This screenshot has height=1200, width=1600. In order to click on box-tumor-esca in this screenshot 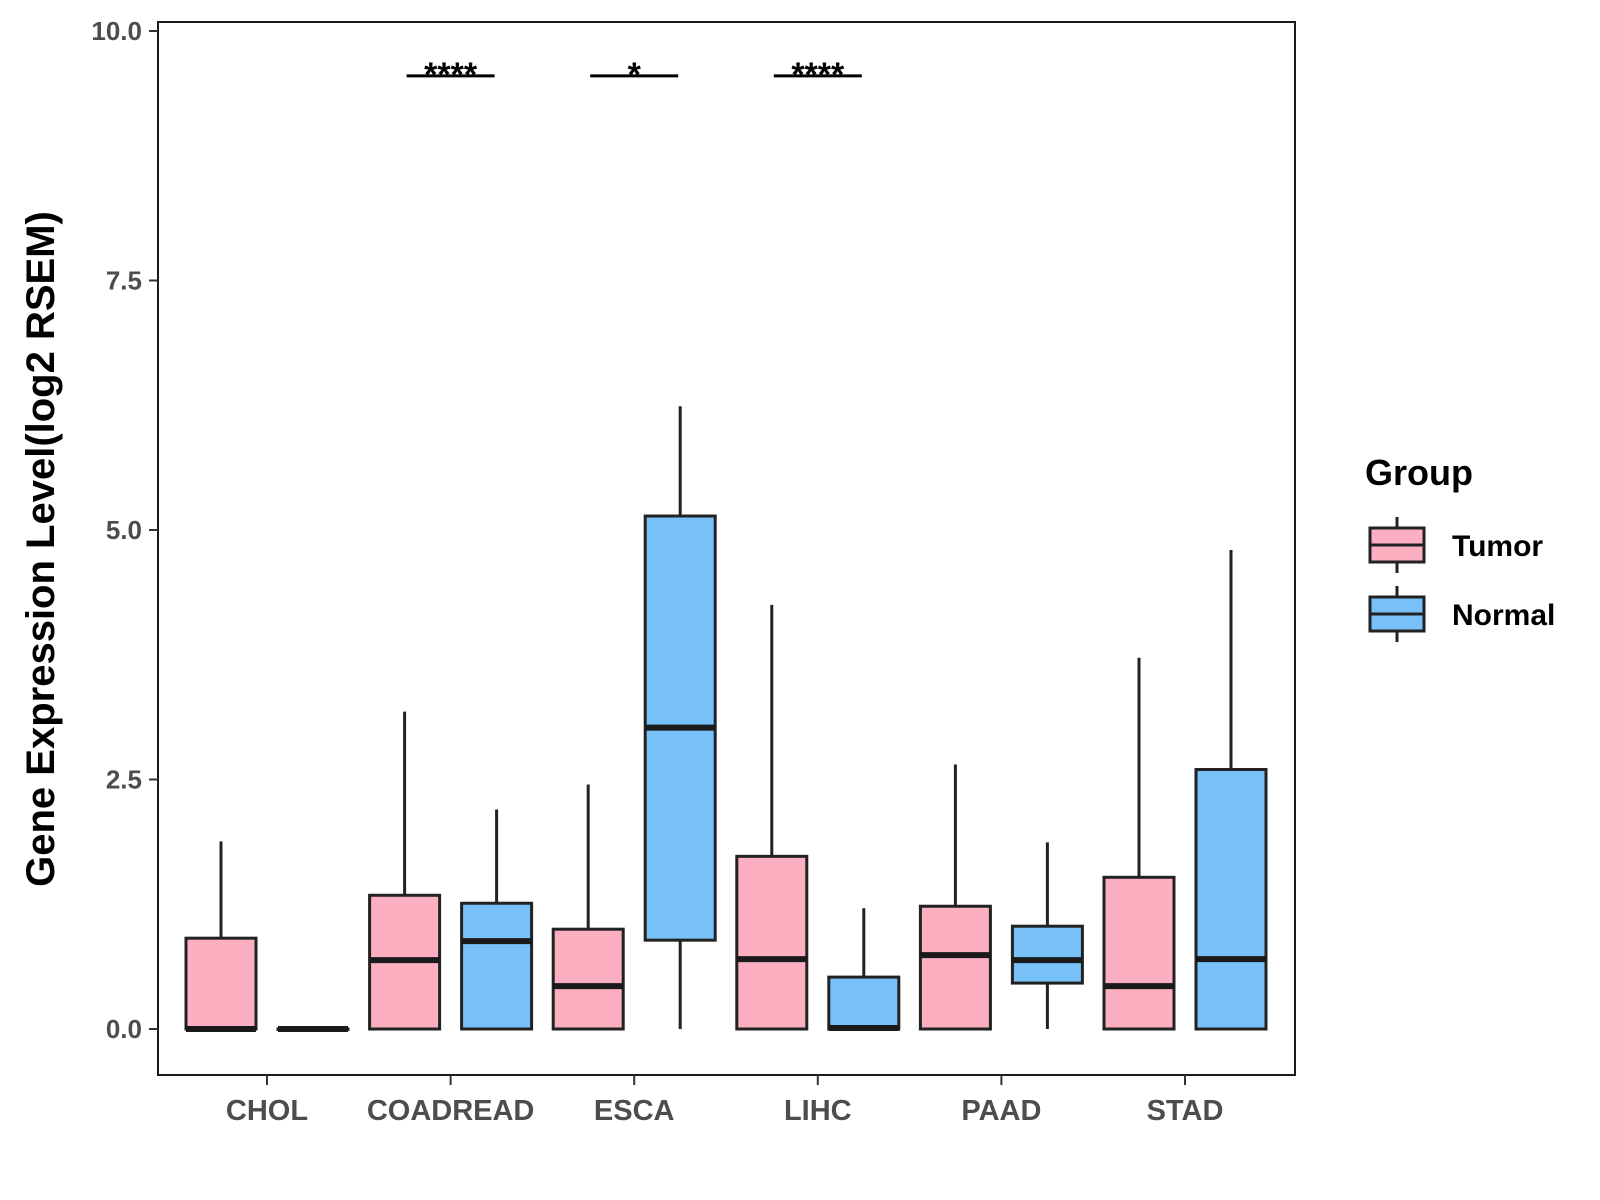, I will do `click(588, 907)`.